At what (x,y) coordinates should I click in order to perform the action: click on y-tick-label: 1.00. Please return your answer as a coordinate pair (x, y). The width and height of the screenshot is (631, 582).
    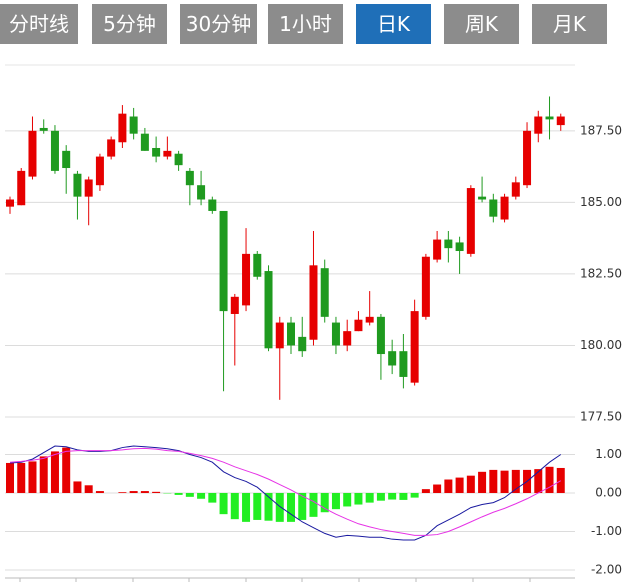
    Looking at the image, I should click on (608, 454).